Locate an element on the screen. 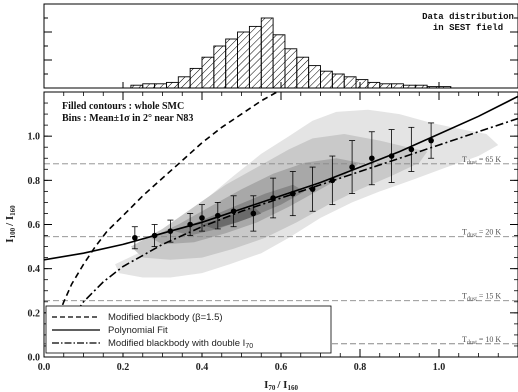 The width and height of the screenshot is (518, 392). temperature-label: Tdust = 15 K is located at coordinates (481, 297).